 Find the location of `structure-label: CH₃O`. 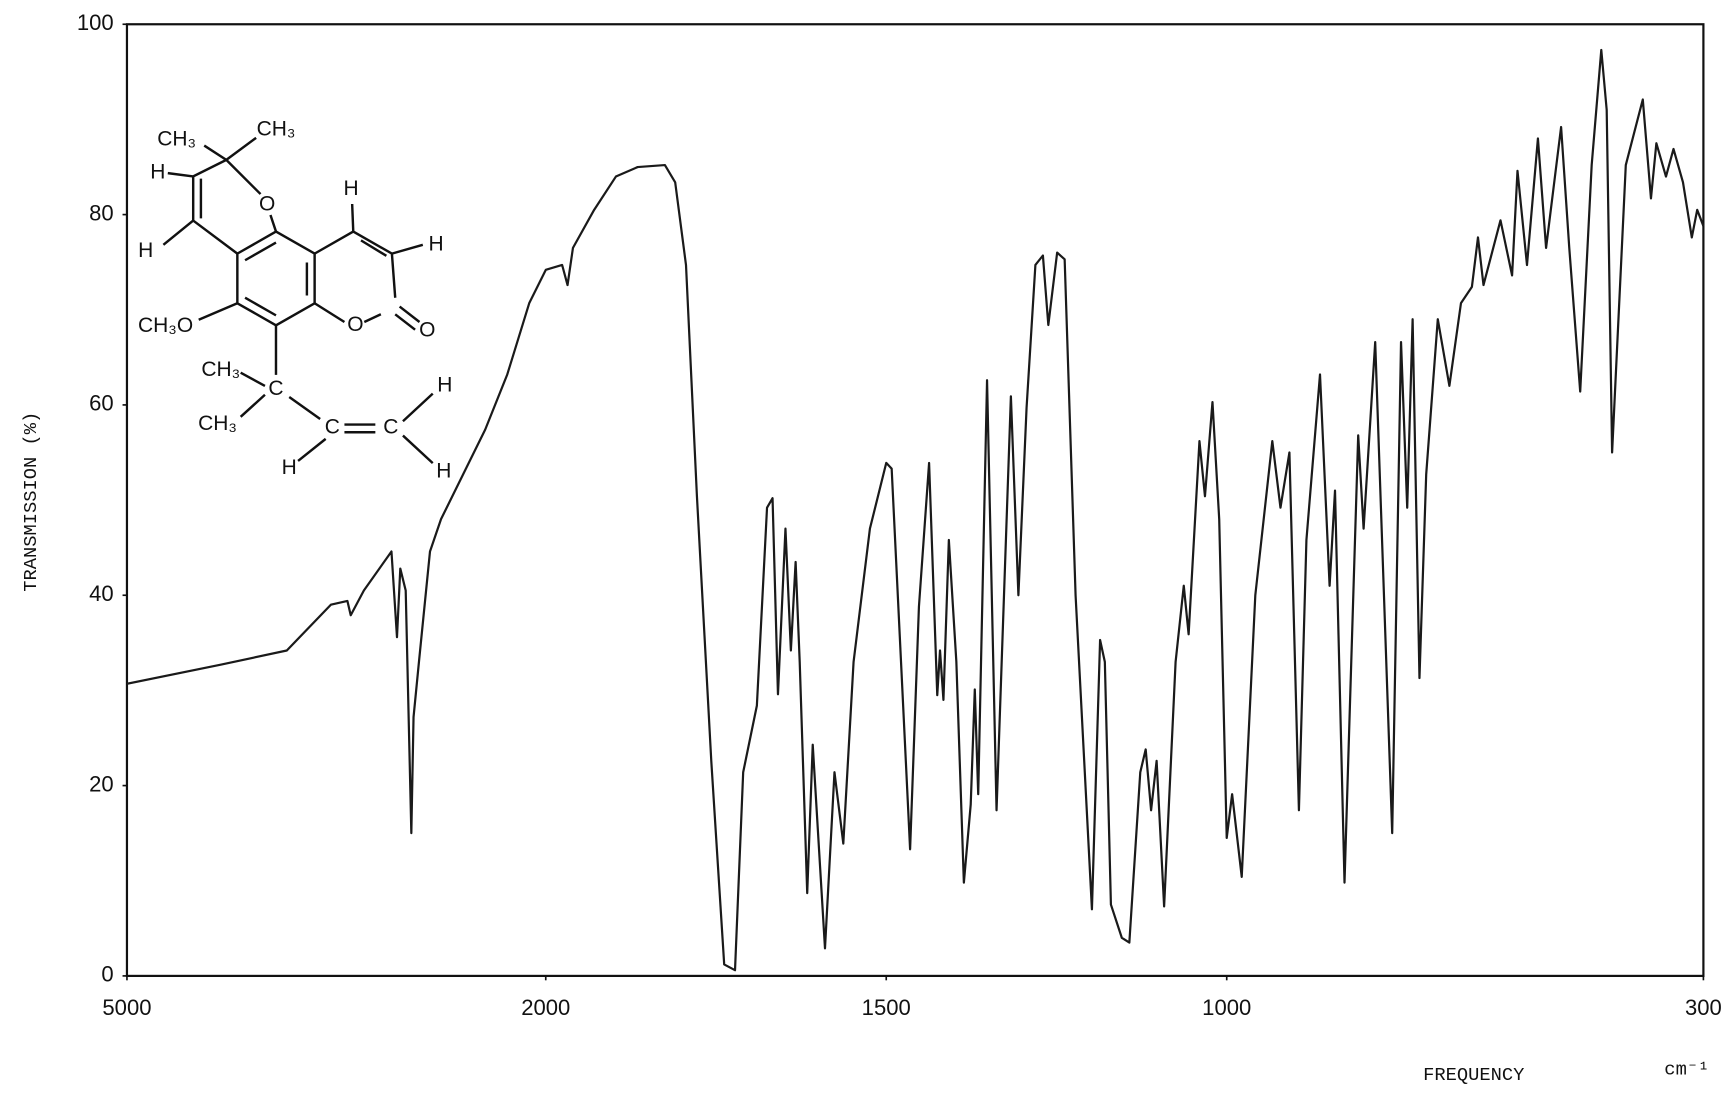

structure-label: CH₃O is located at coordinates (165, 325).